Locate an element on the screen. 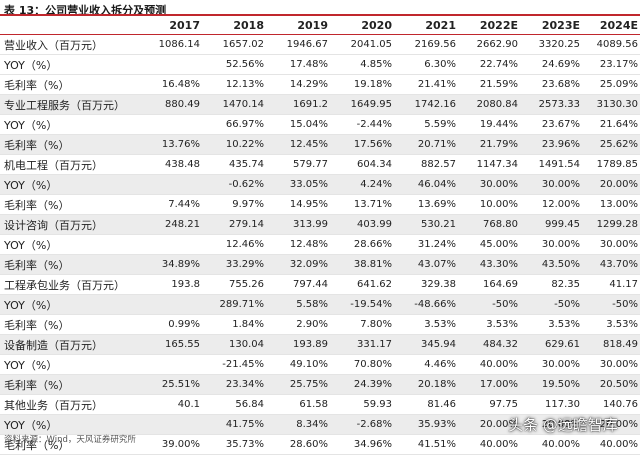 The width and height of the screenshot is (640, 455). value-cell: 41.17 is located at coordinates (611, 284).